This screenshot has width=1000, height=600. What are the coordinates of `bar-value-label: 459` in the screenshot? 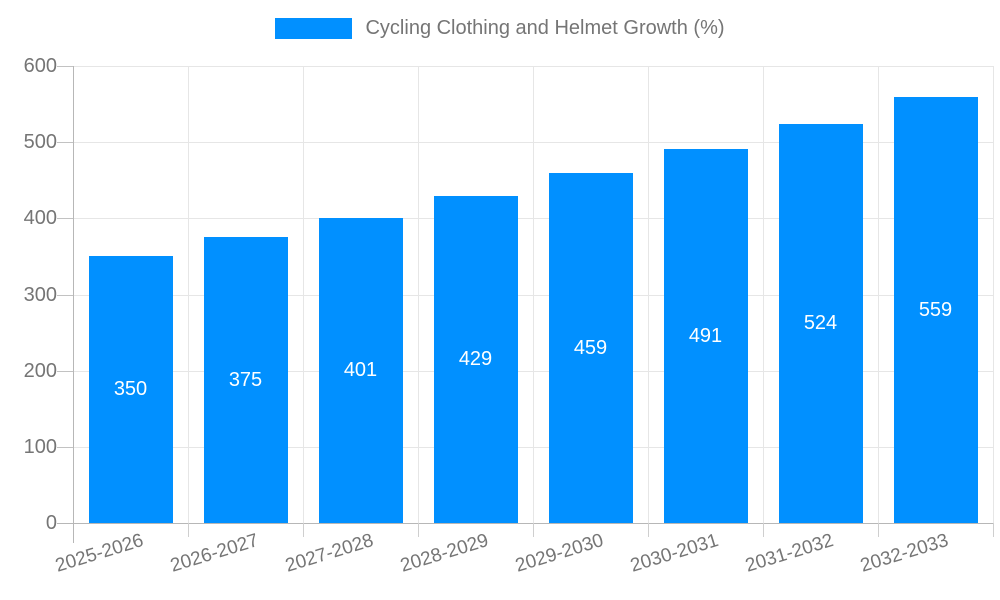 It's located at (590, 347).